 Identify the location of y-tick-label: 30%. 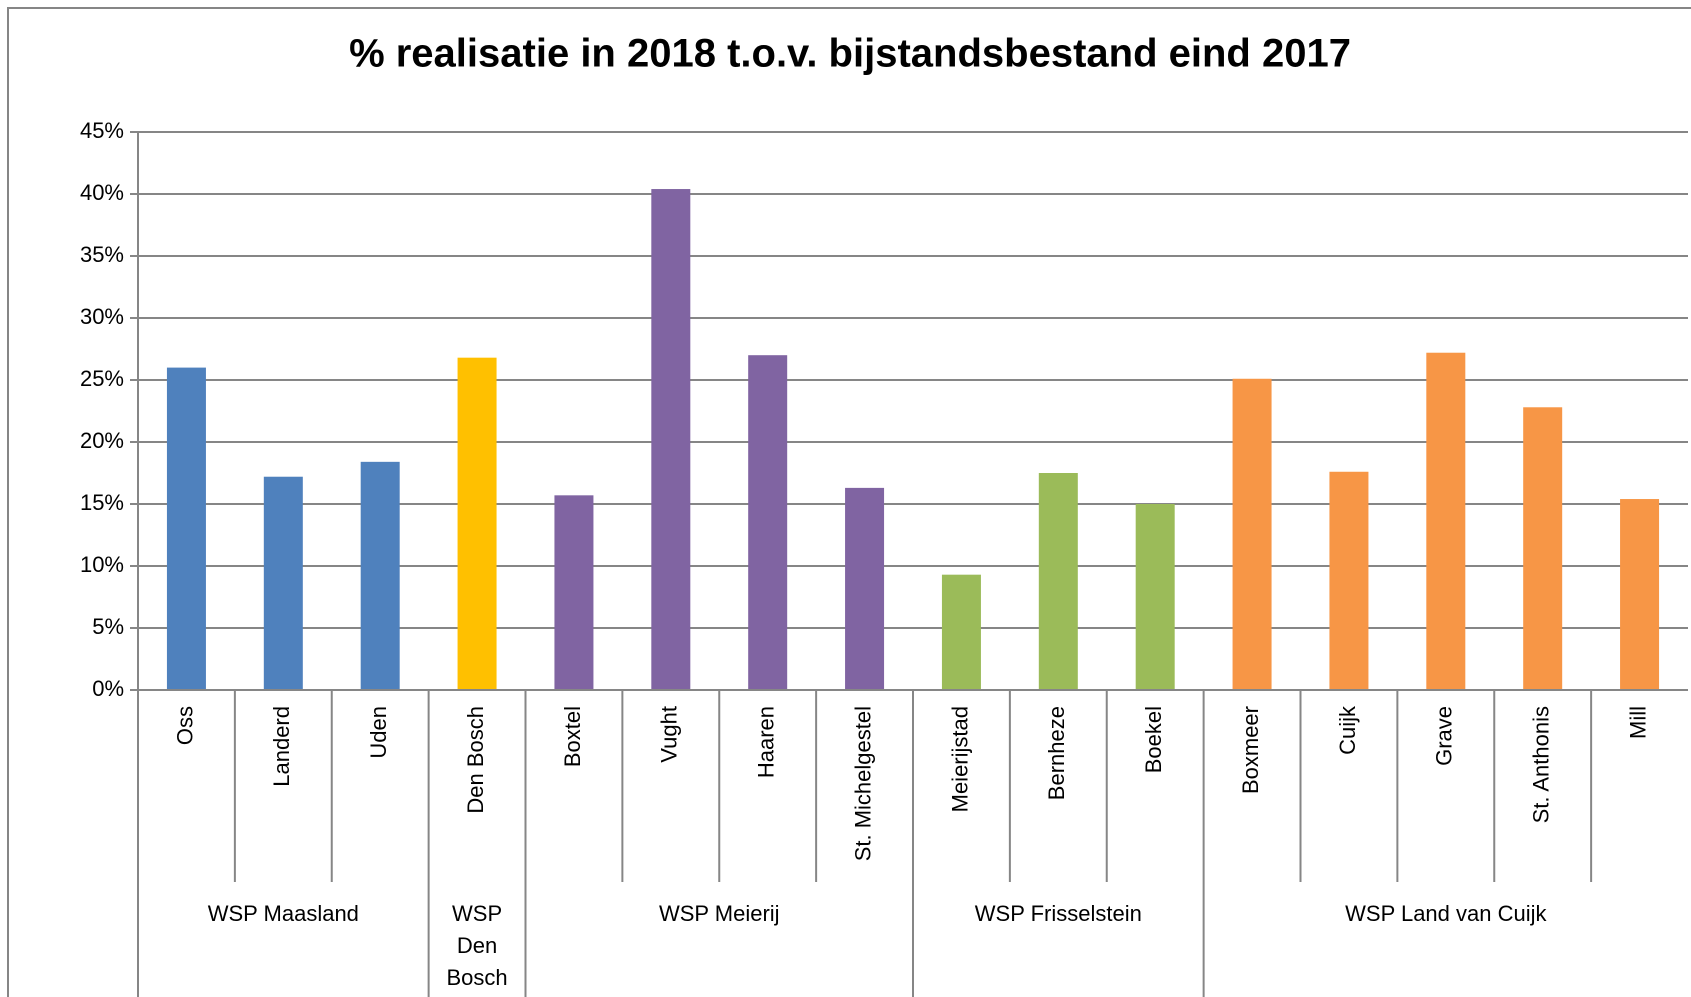
(102, 316).